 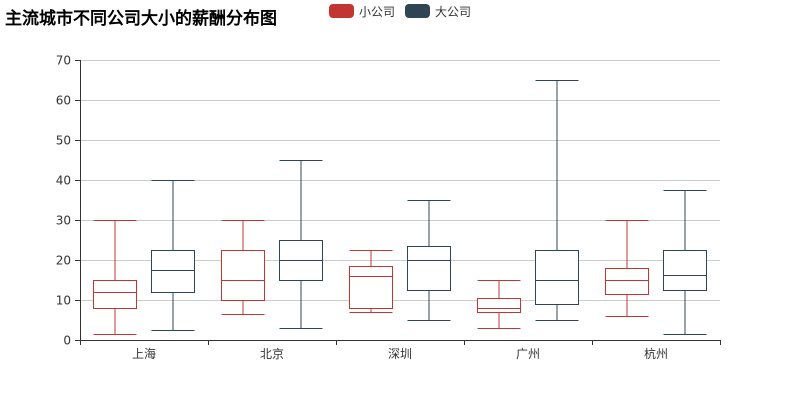 I want to click on y-tick-label-20: 20, so click(x=63, y=261).